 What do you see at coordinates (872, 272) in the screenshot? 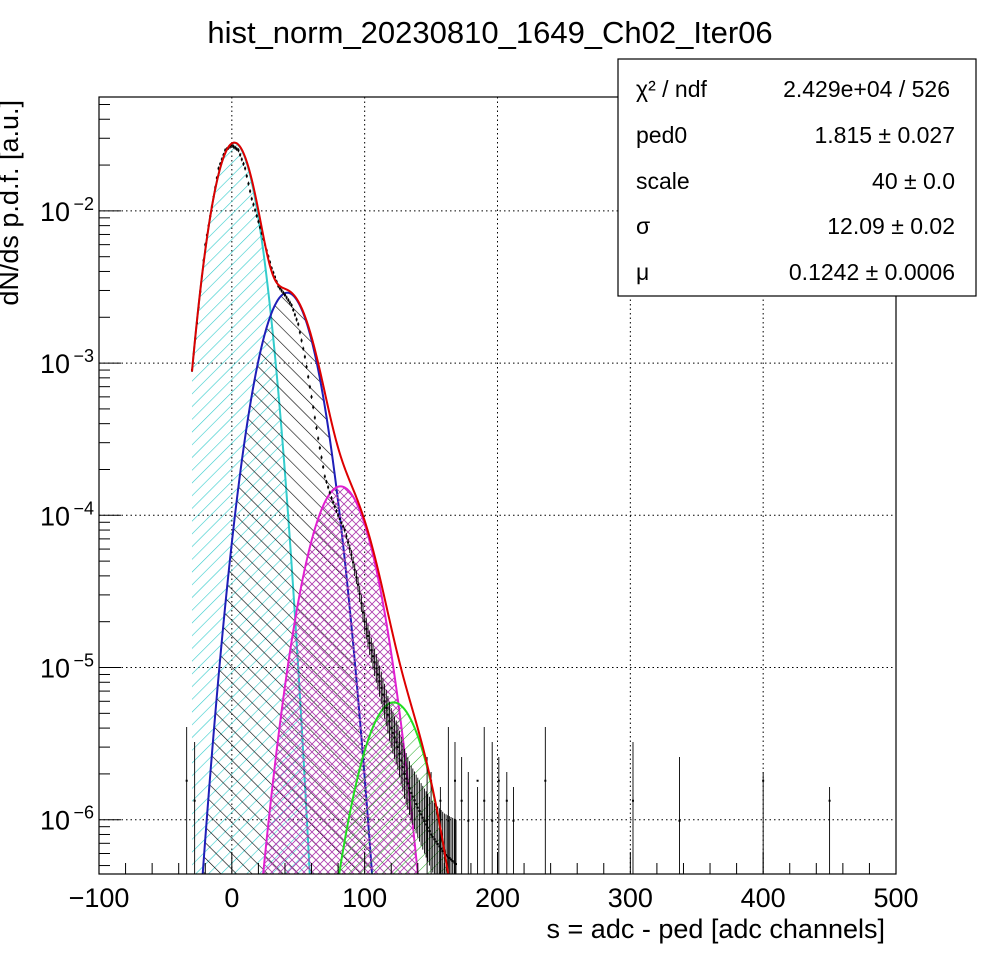
I see `stats-row-value: 0.1242 ± 0.0006` at bounding box center [872, 272].